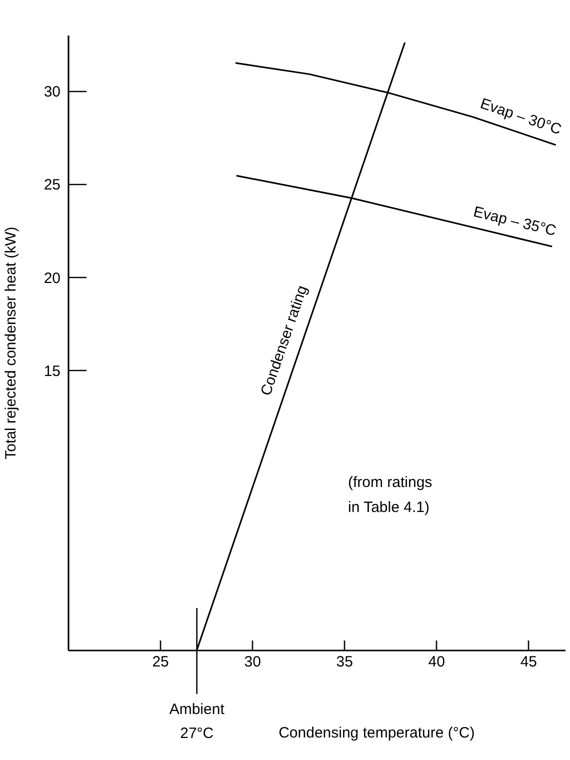  Describe the element at coordinates (521, 116) in the screenshot. I see `text: Evap – 30°C` at that location.